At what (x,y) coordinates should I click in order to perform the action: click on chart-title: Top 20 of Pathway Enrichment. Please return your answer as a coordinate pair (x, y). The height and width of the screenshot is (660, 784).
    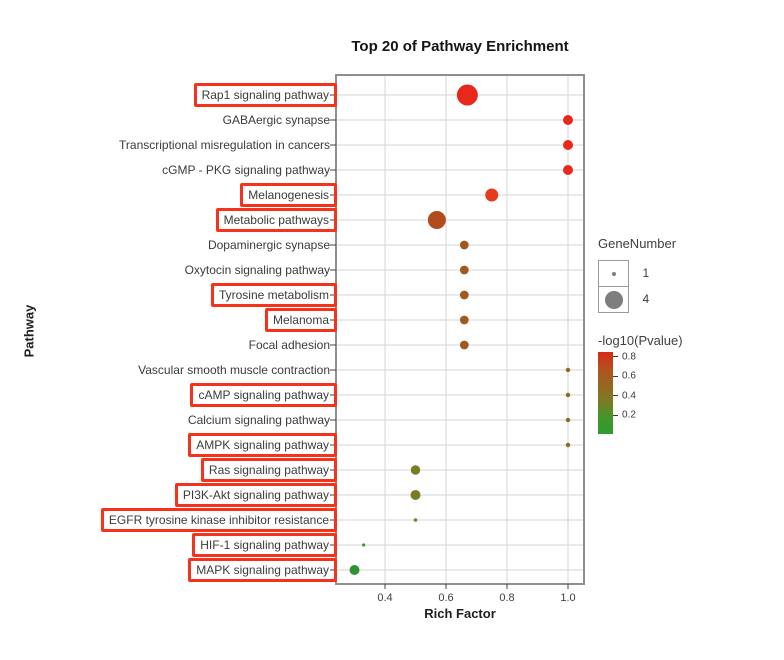
    Looking at the image, I should click on (460, 46).